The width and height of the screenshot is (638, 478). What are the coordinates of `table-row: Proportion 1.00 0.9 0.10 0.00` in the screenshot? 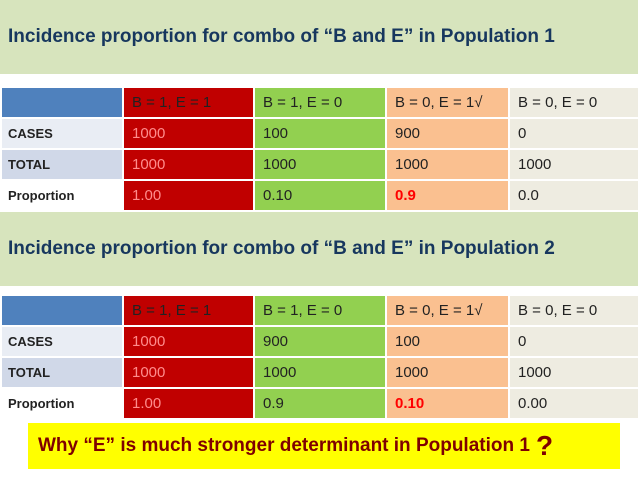 It's located at (319, 403).